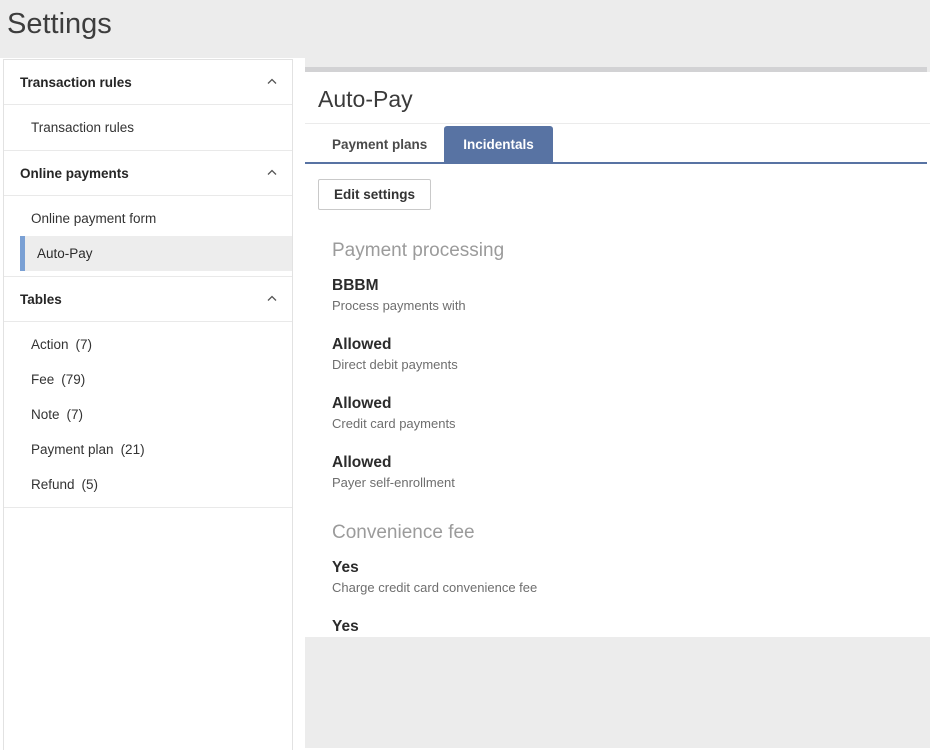 This screenshot has width=930, height=750. What do you see at coordinates (156, 253) in the screenshot?
I see `sidebar-item-auto-pay: Auto-Pay` at bounding box center [156, 253].